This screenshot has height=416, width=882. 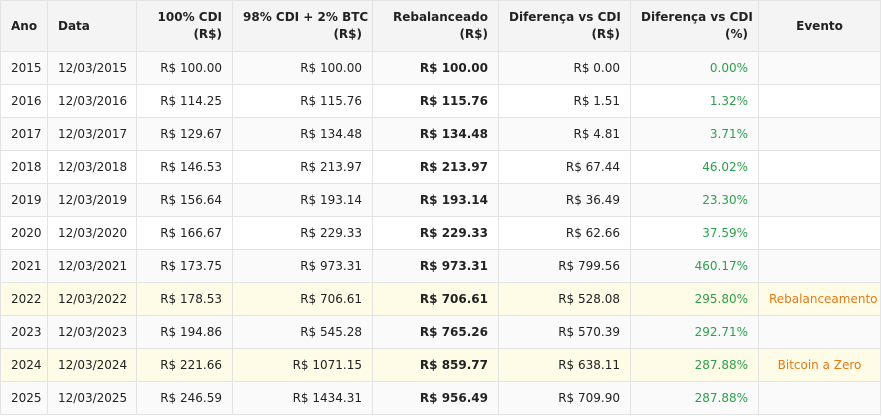 I want to click on cell-ano: 2018, so click(x=24, y=167).